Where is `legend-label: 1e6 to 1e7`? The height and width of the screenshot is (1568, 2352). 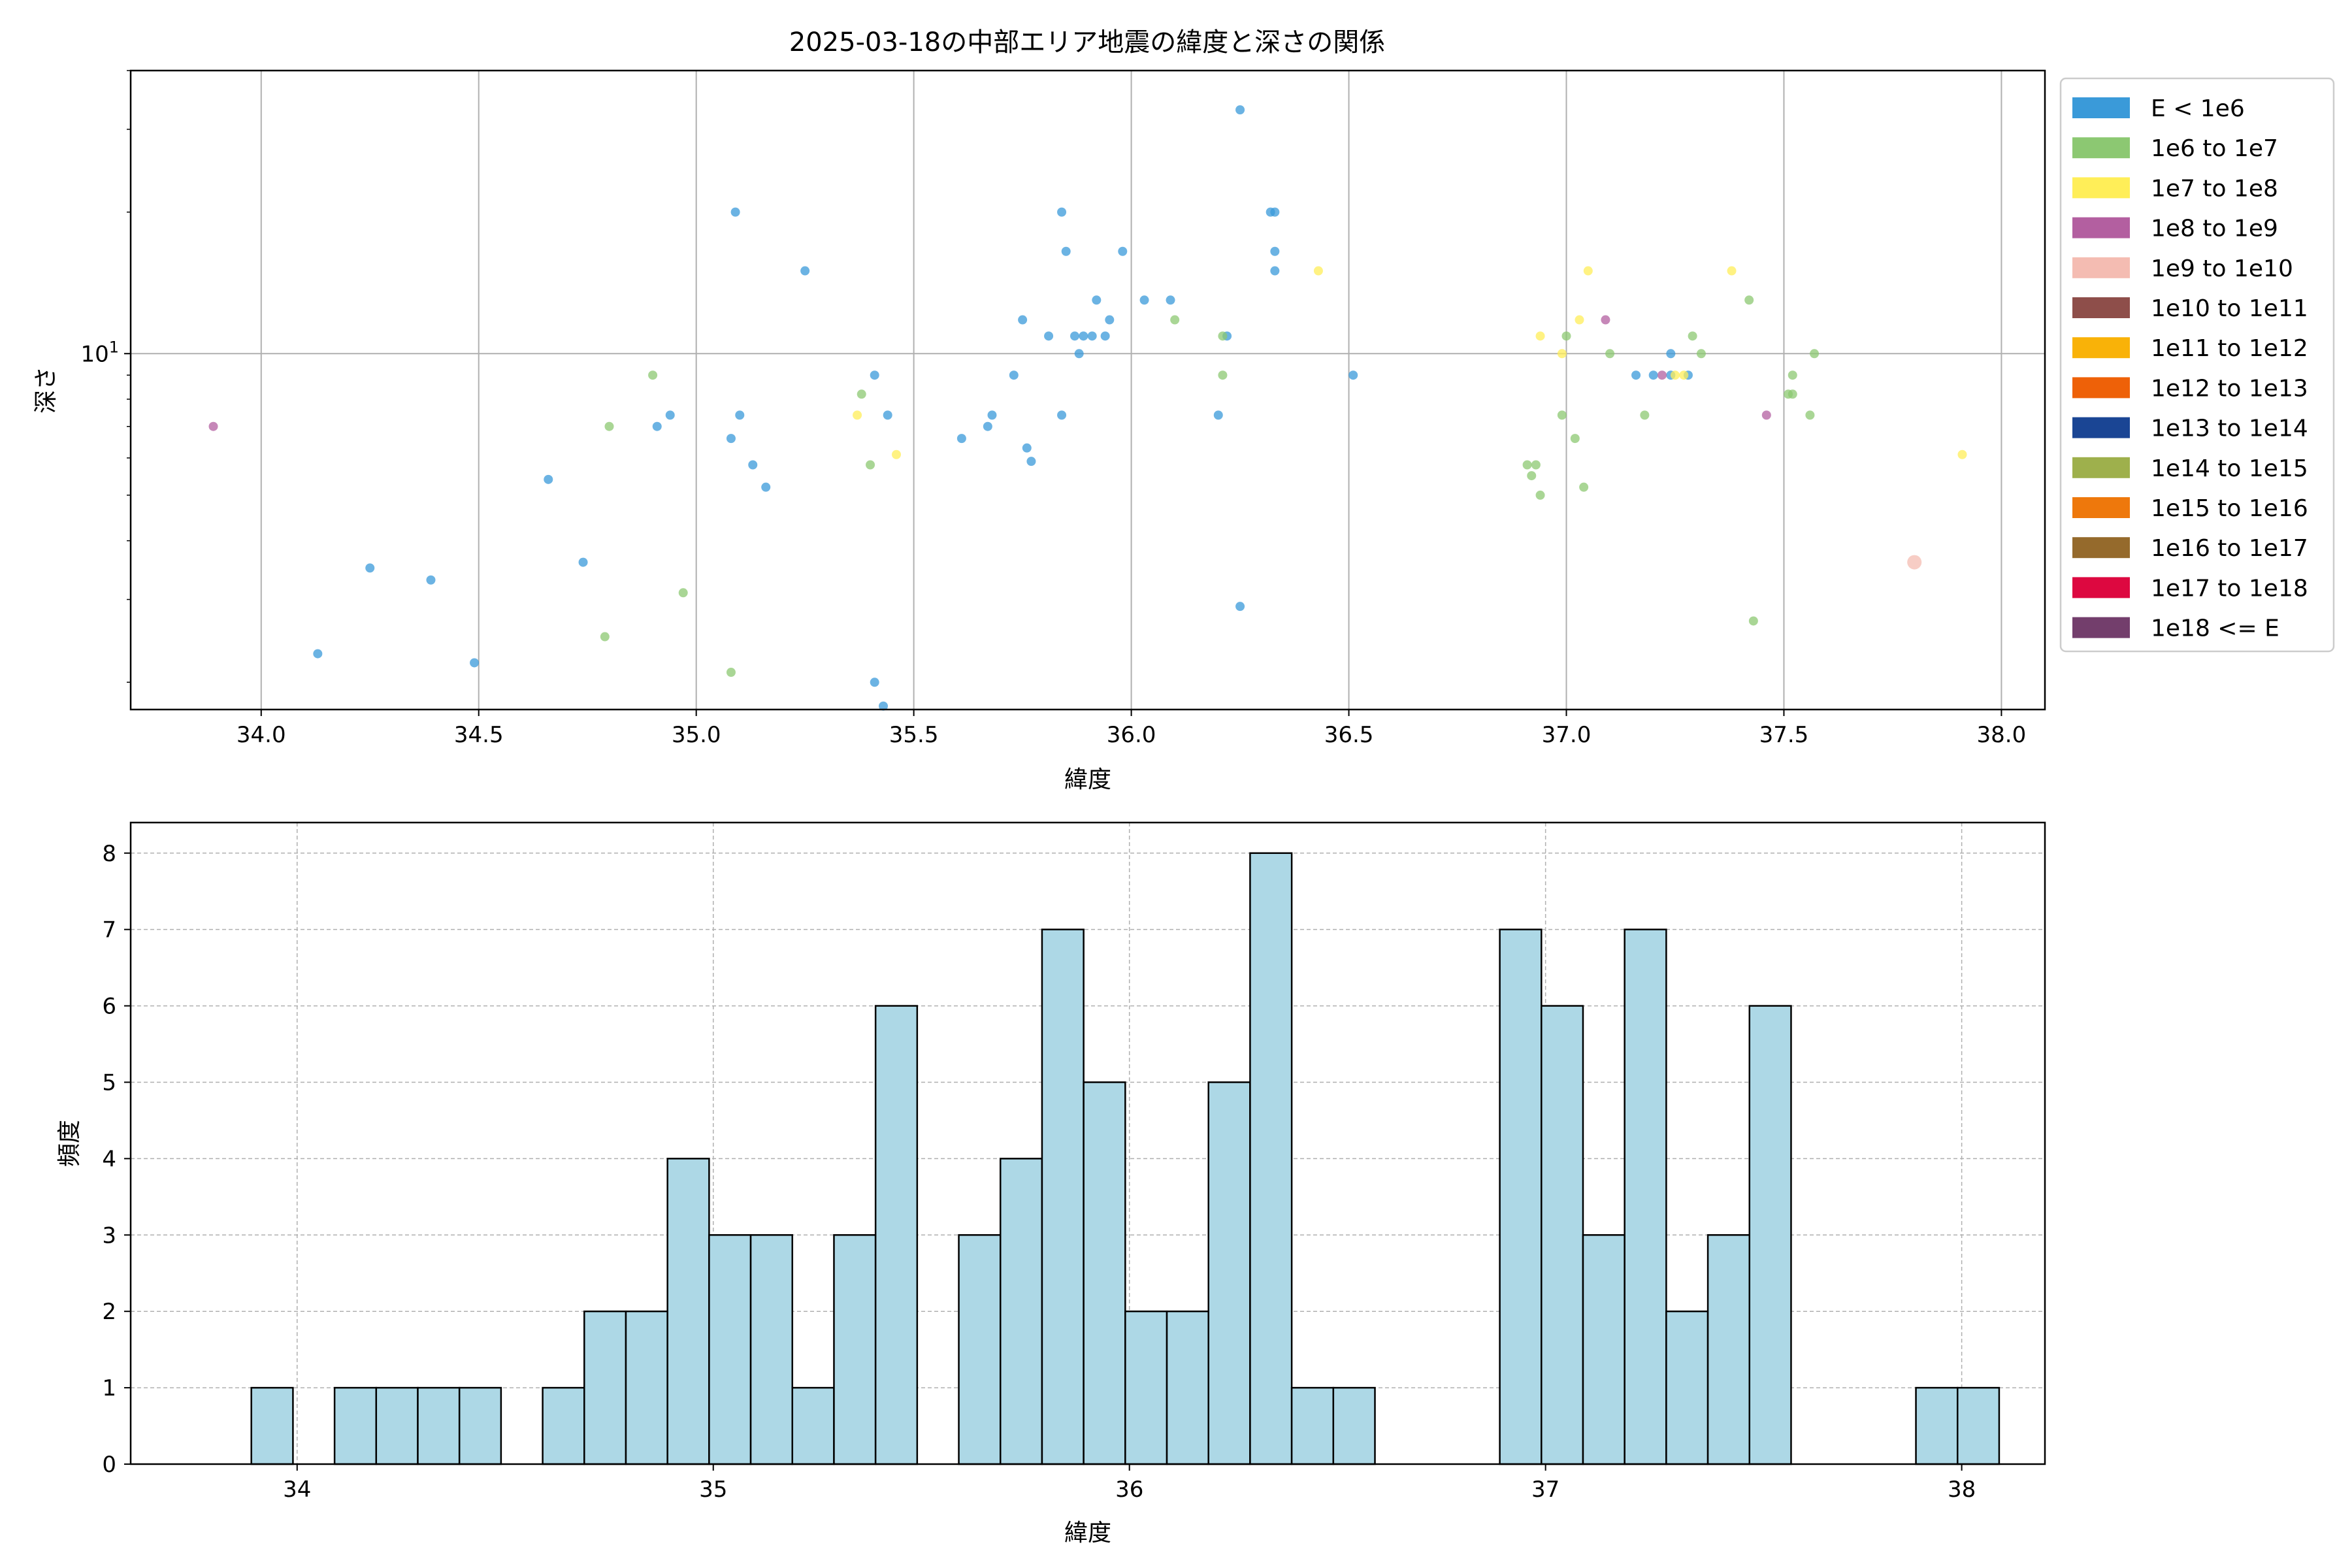
legend-label: 1e6 to 1e7 is located at coordinates (2214, 148).